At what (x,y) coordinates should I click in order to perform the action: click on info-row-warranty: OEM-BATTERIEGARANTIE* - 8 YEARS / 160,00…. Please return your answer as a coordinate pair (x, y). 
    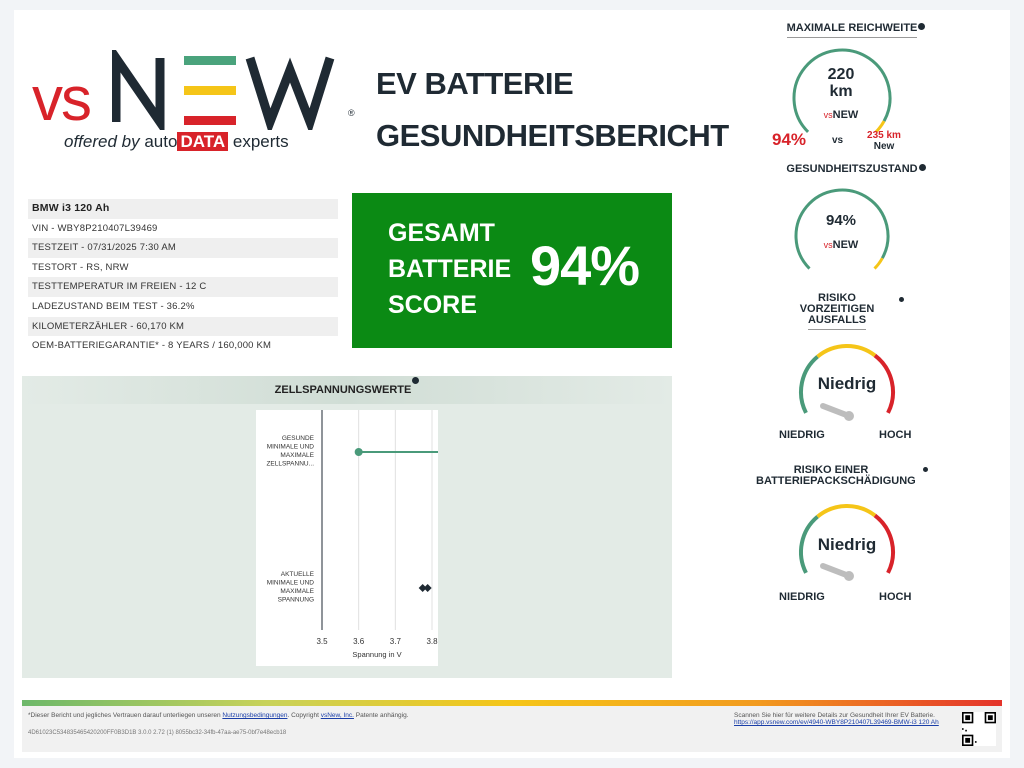
    Looking at the image, I should click on (152, 346).